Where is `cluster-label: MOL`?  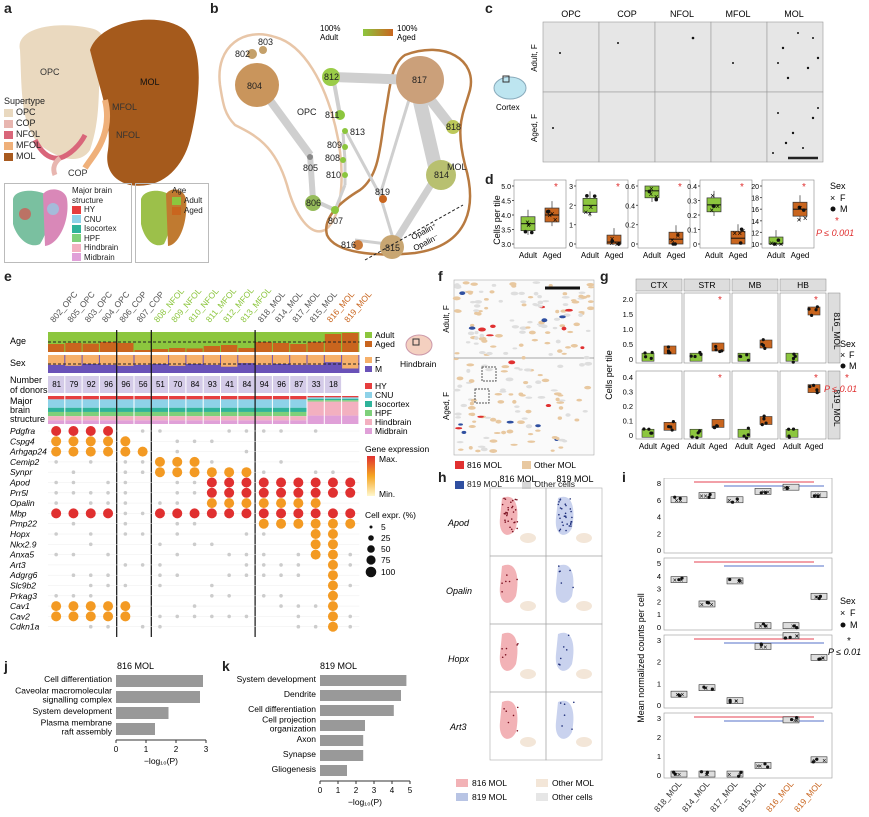 cluster-label: MOL is located at coordinates (150, 82).